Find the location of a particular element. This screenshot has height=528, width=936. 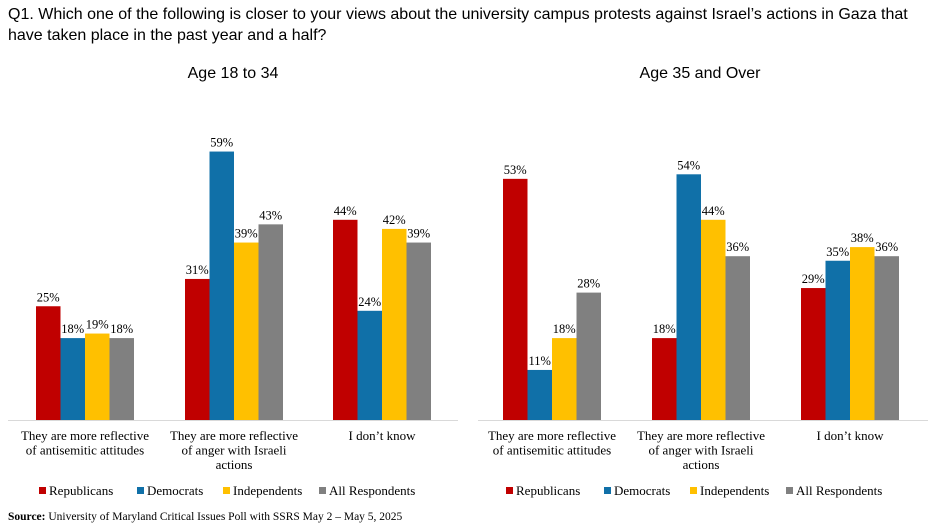

chart-title-age-35-over: Age 35 and Over is located at coordinates (700, 73).